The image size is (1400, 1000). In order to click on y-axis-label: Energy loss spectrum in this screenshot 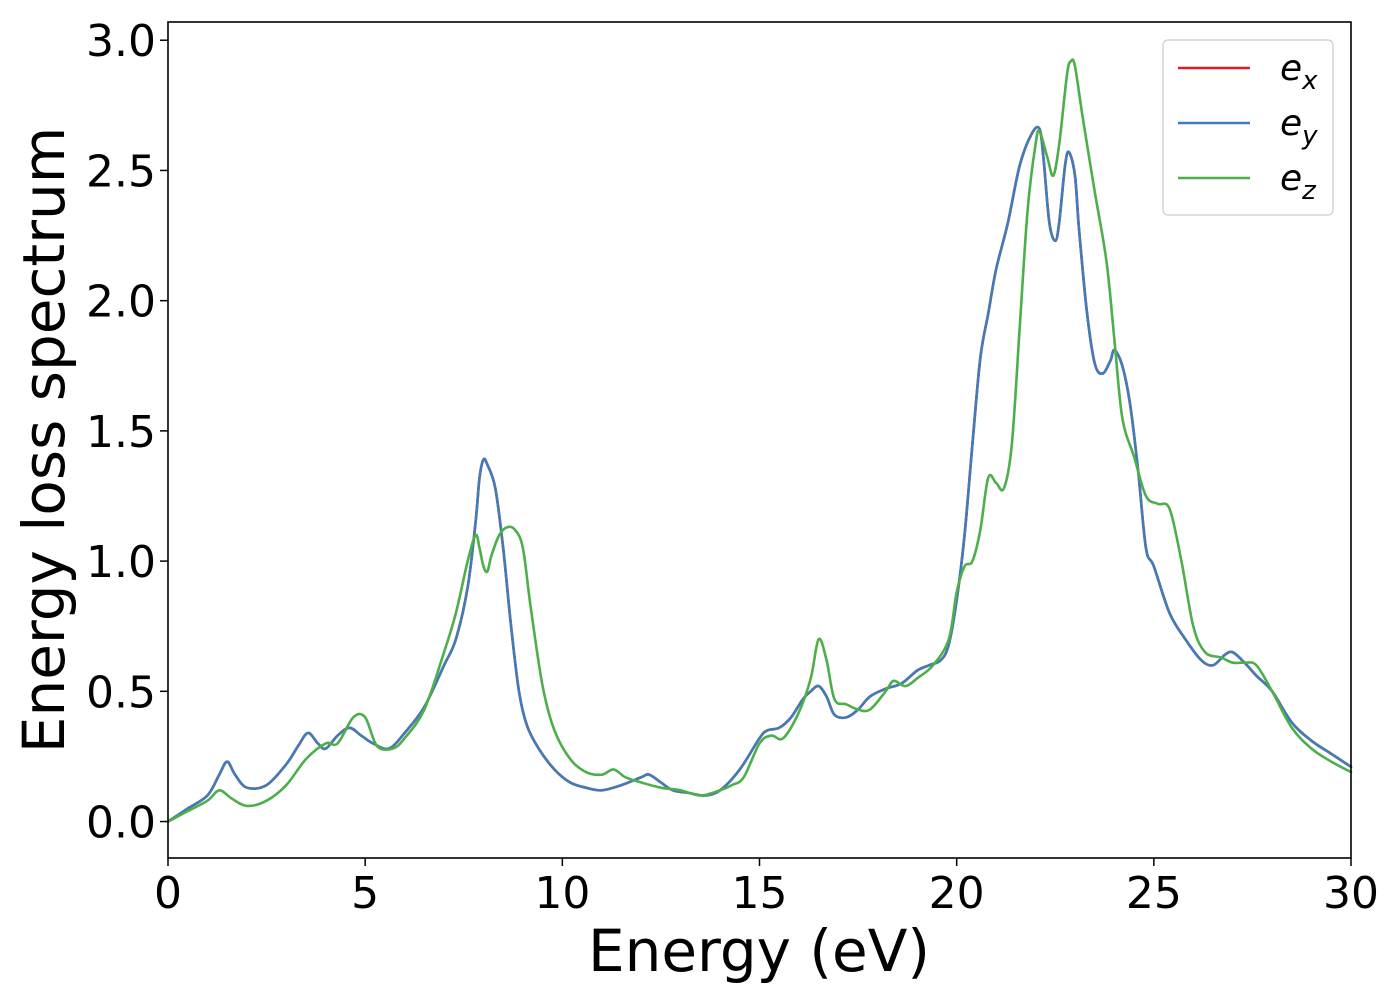, I will do `click(44, 440)`.